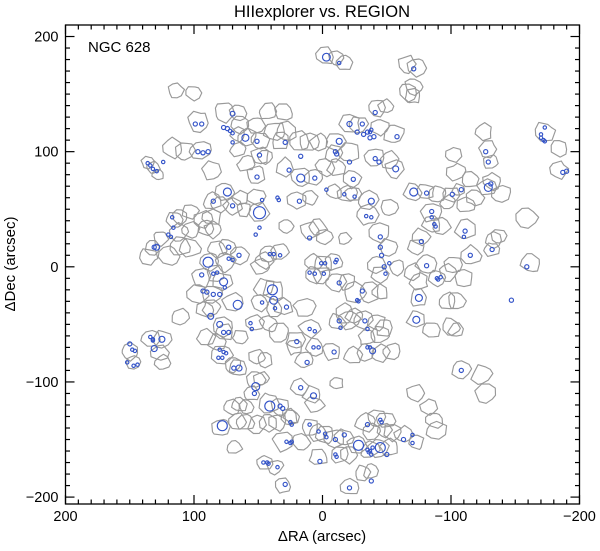 This screenshot has height=551, width=600. I want to click on y-tick-label: 100, so click(46, 153).